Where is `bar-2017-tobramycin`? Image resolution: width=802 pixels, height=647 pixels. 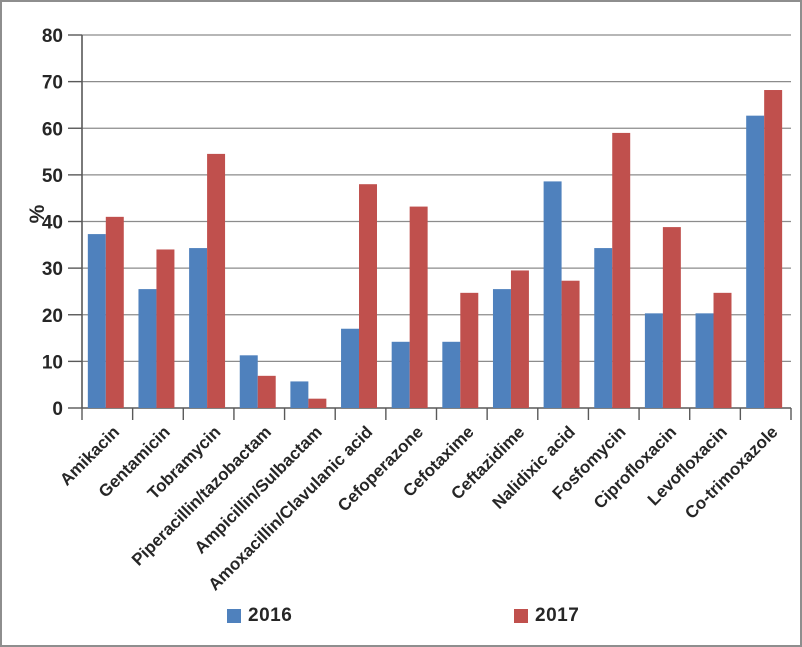 bar-2017-tobramycin is located at coordinates (216, 280).